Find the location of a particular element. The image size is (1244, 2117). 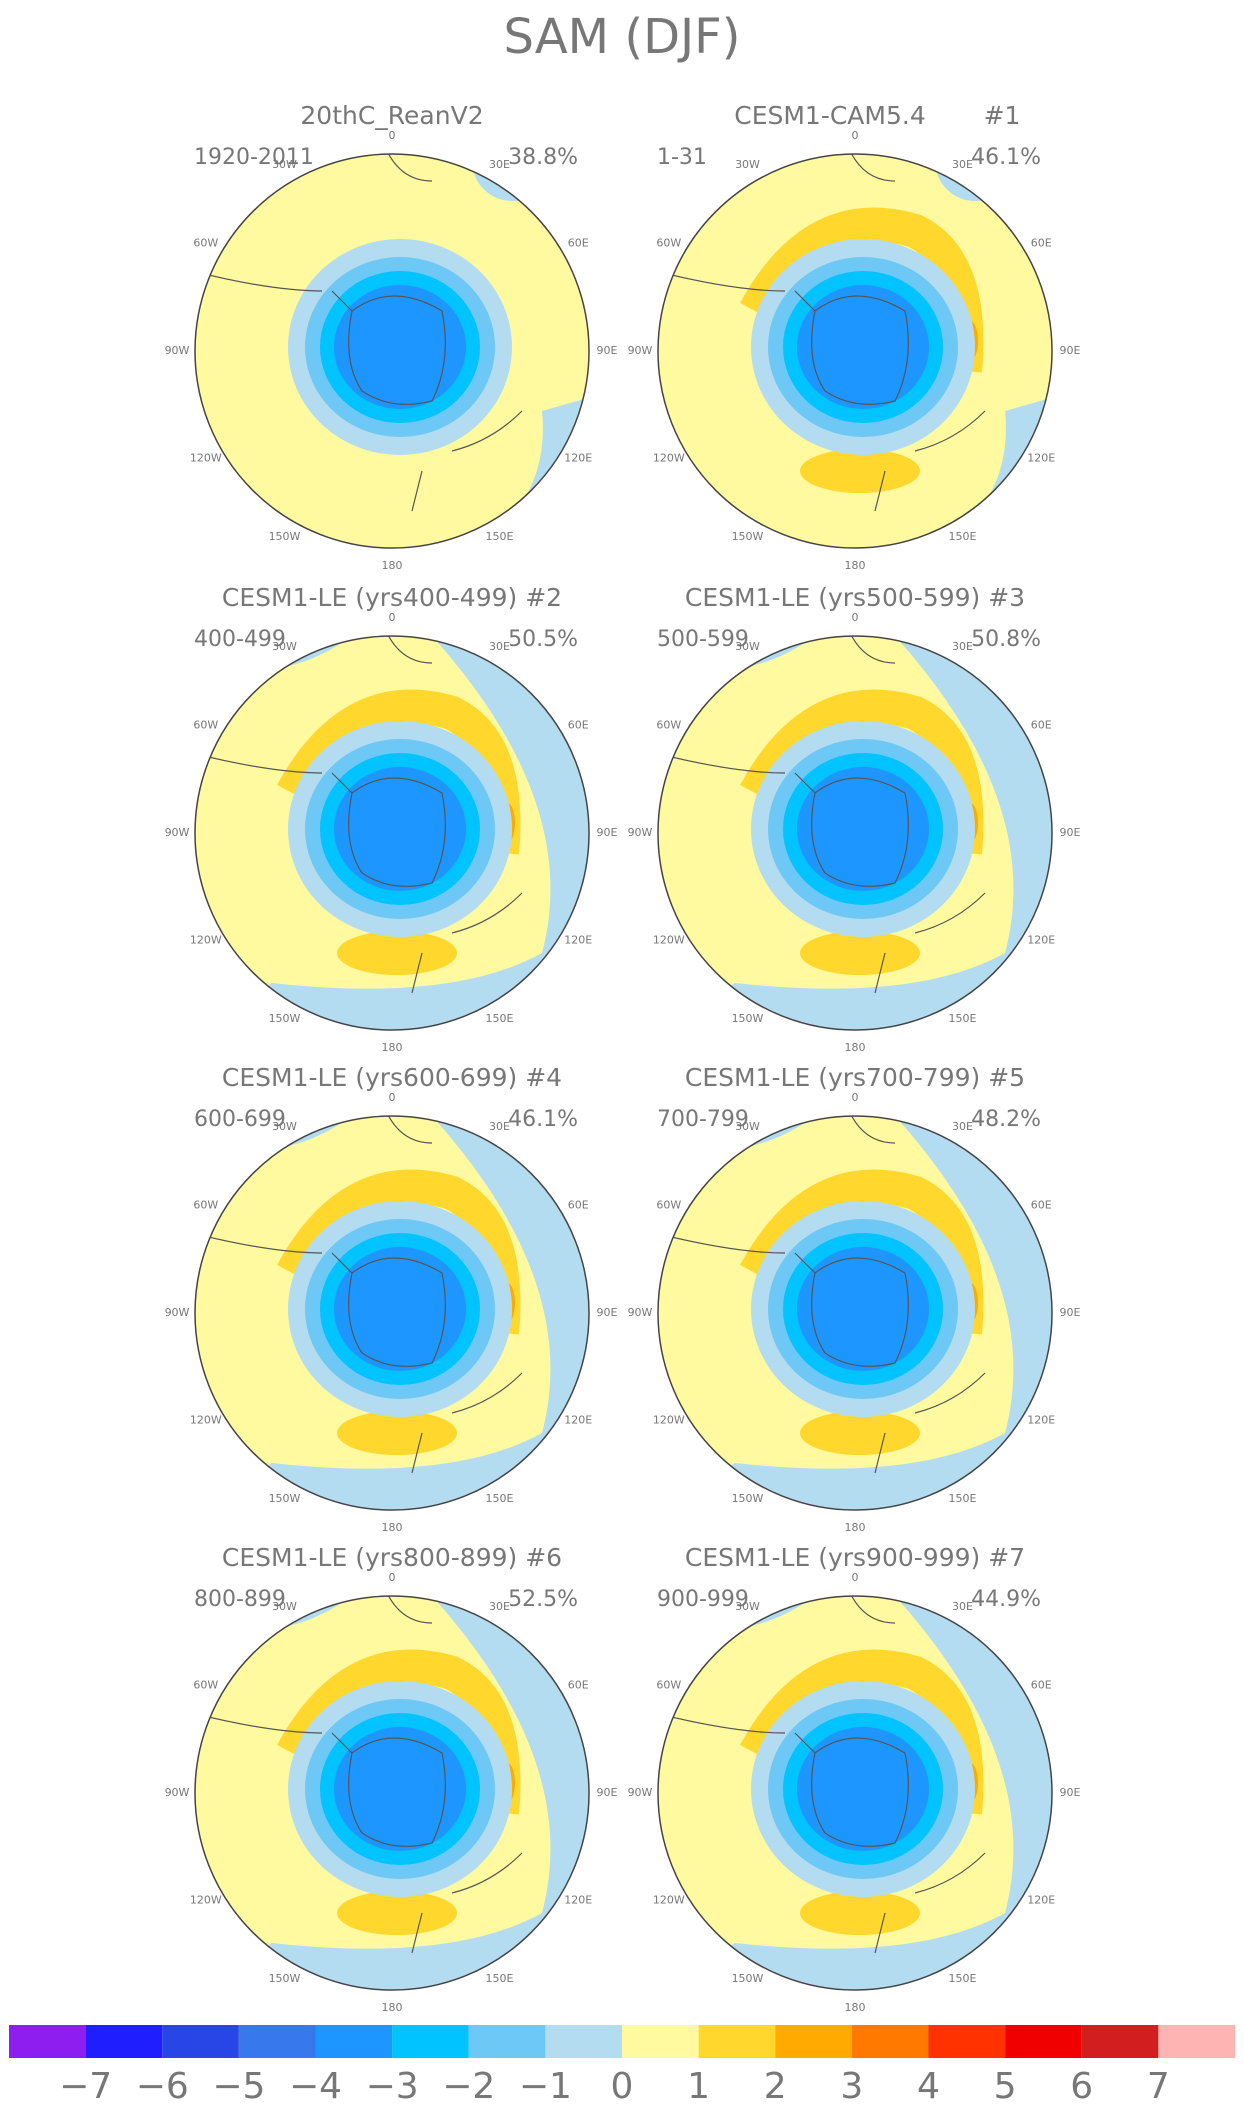

panel-percent: 38.8% is located at coordinates (543, 157).